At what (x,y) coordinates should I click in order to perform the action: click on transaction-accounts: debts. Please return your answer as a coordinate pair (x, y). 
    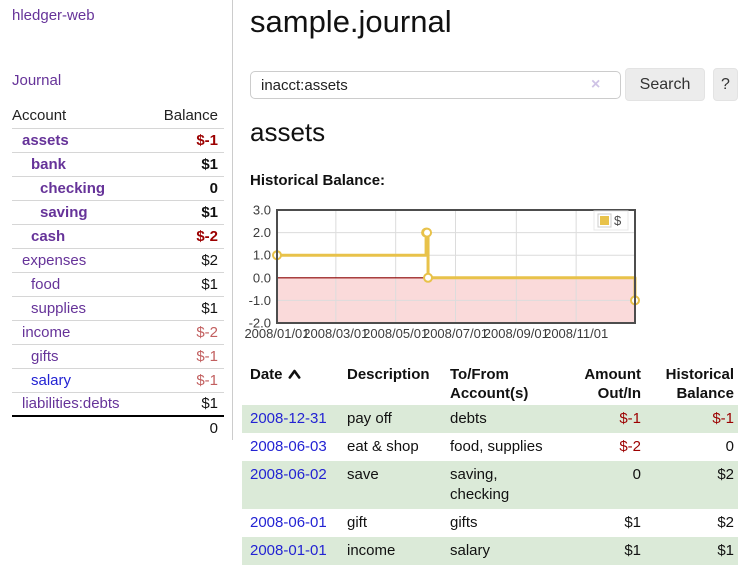
    Looking at the image, I should click on (468, 418).